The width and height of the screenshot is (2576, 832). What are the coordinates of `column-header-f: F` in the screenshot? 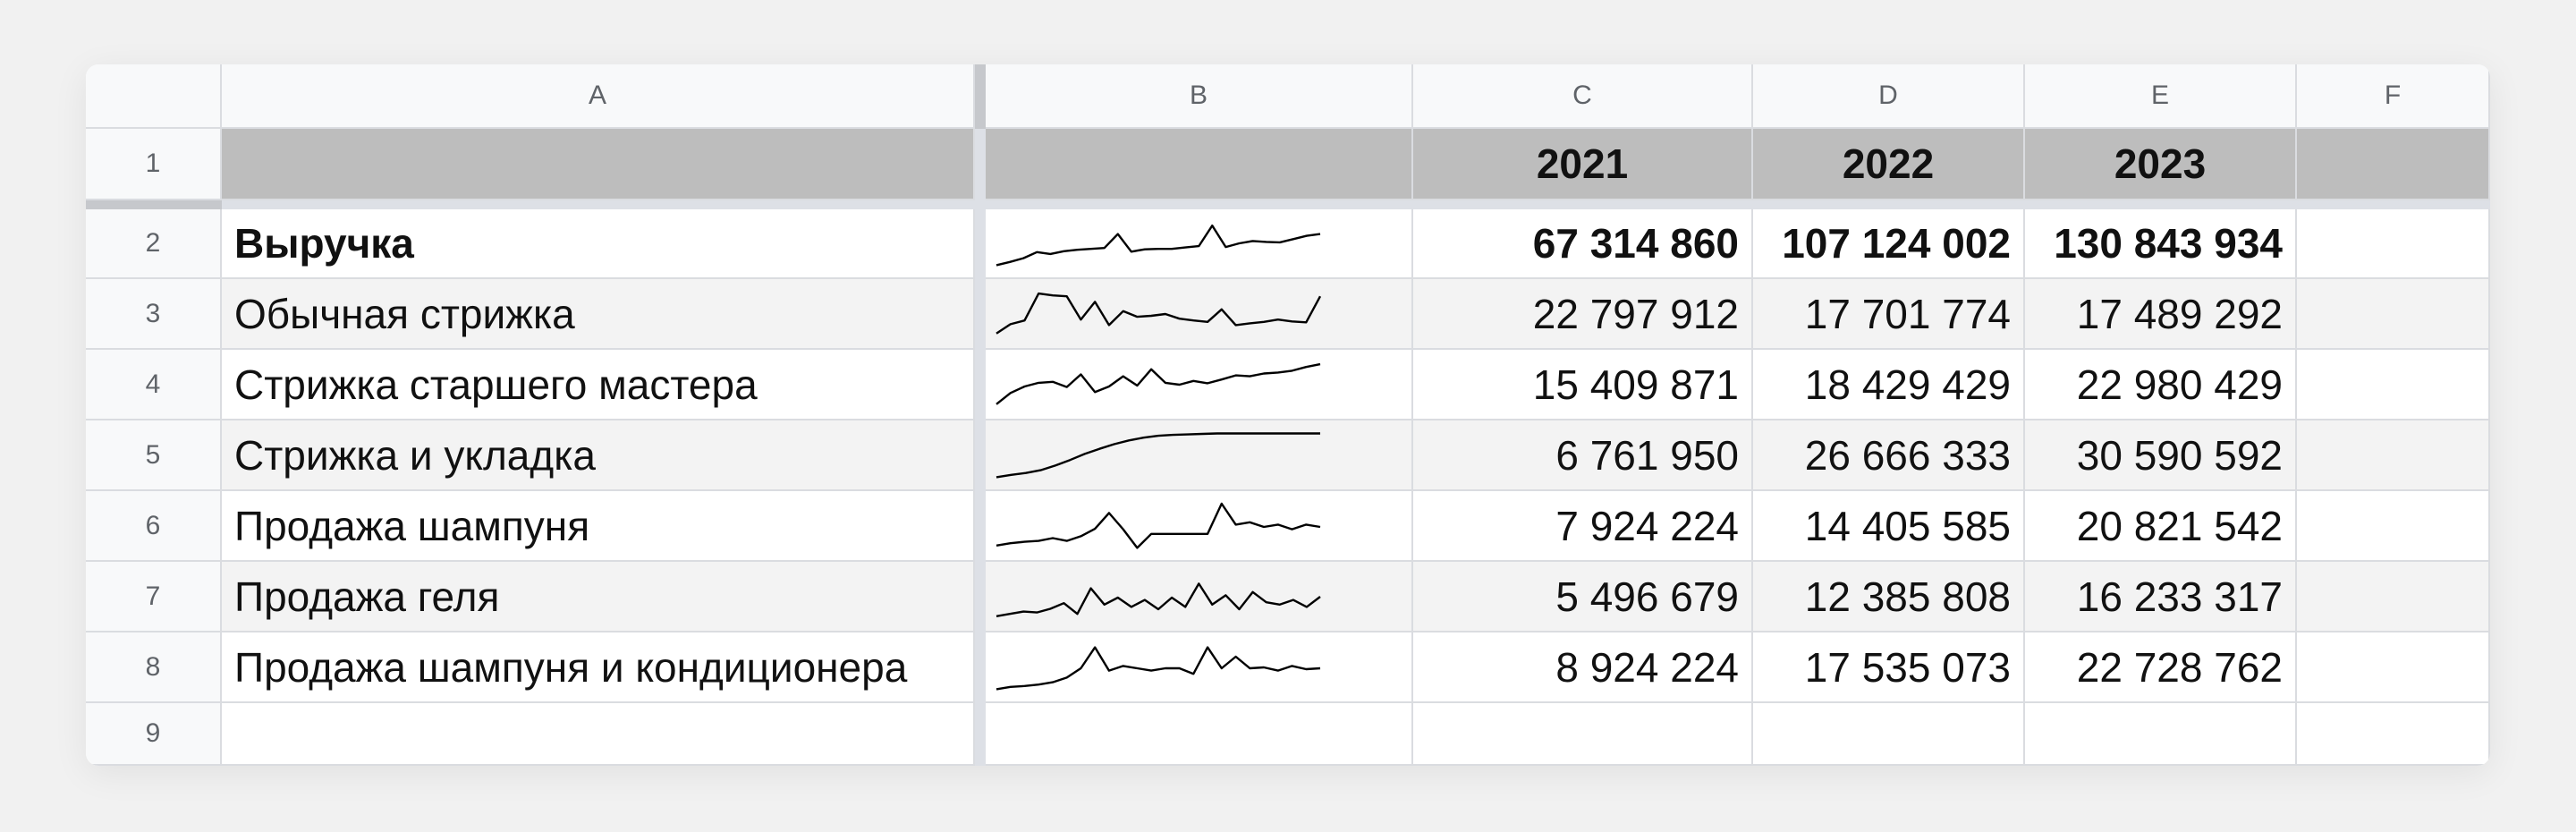 It's located at (2393, 96).